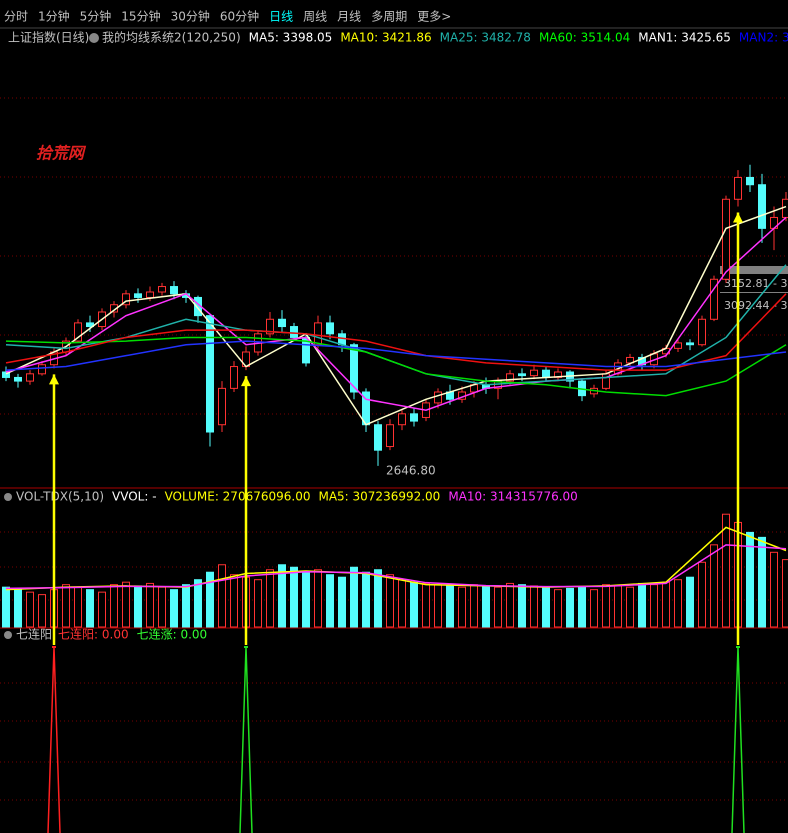 The width and height of the screenshot is (788, 833). I want to click on legend-entry: MAN2: 3240.90, so click(763, 38).